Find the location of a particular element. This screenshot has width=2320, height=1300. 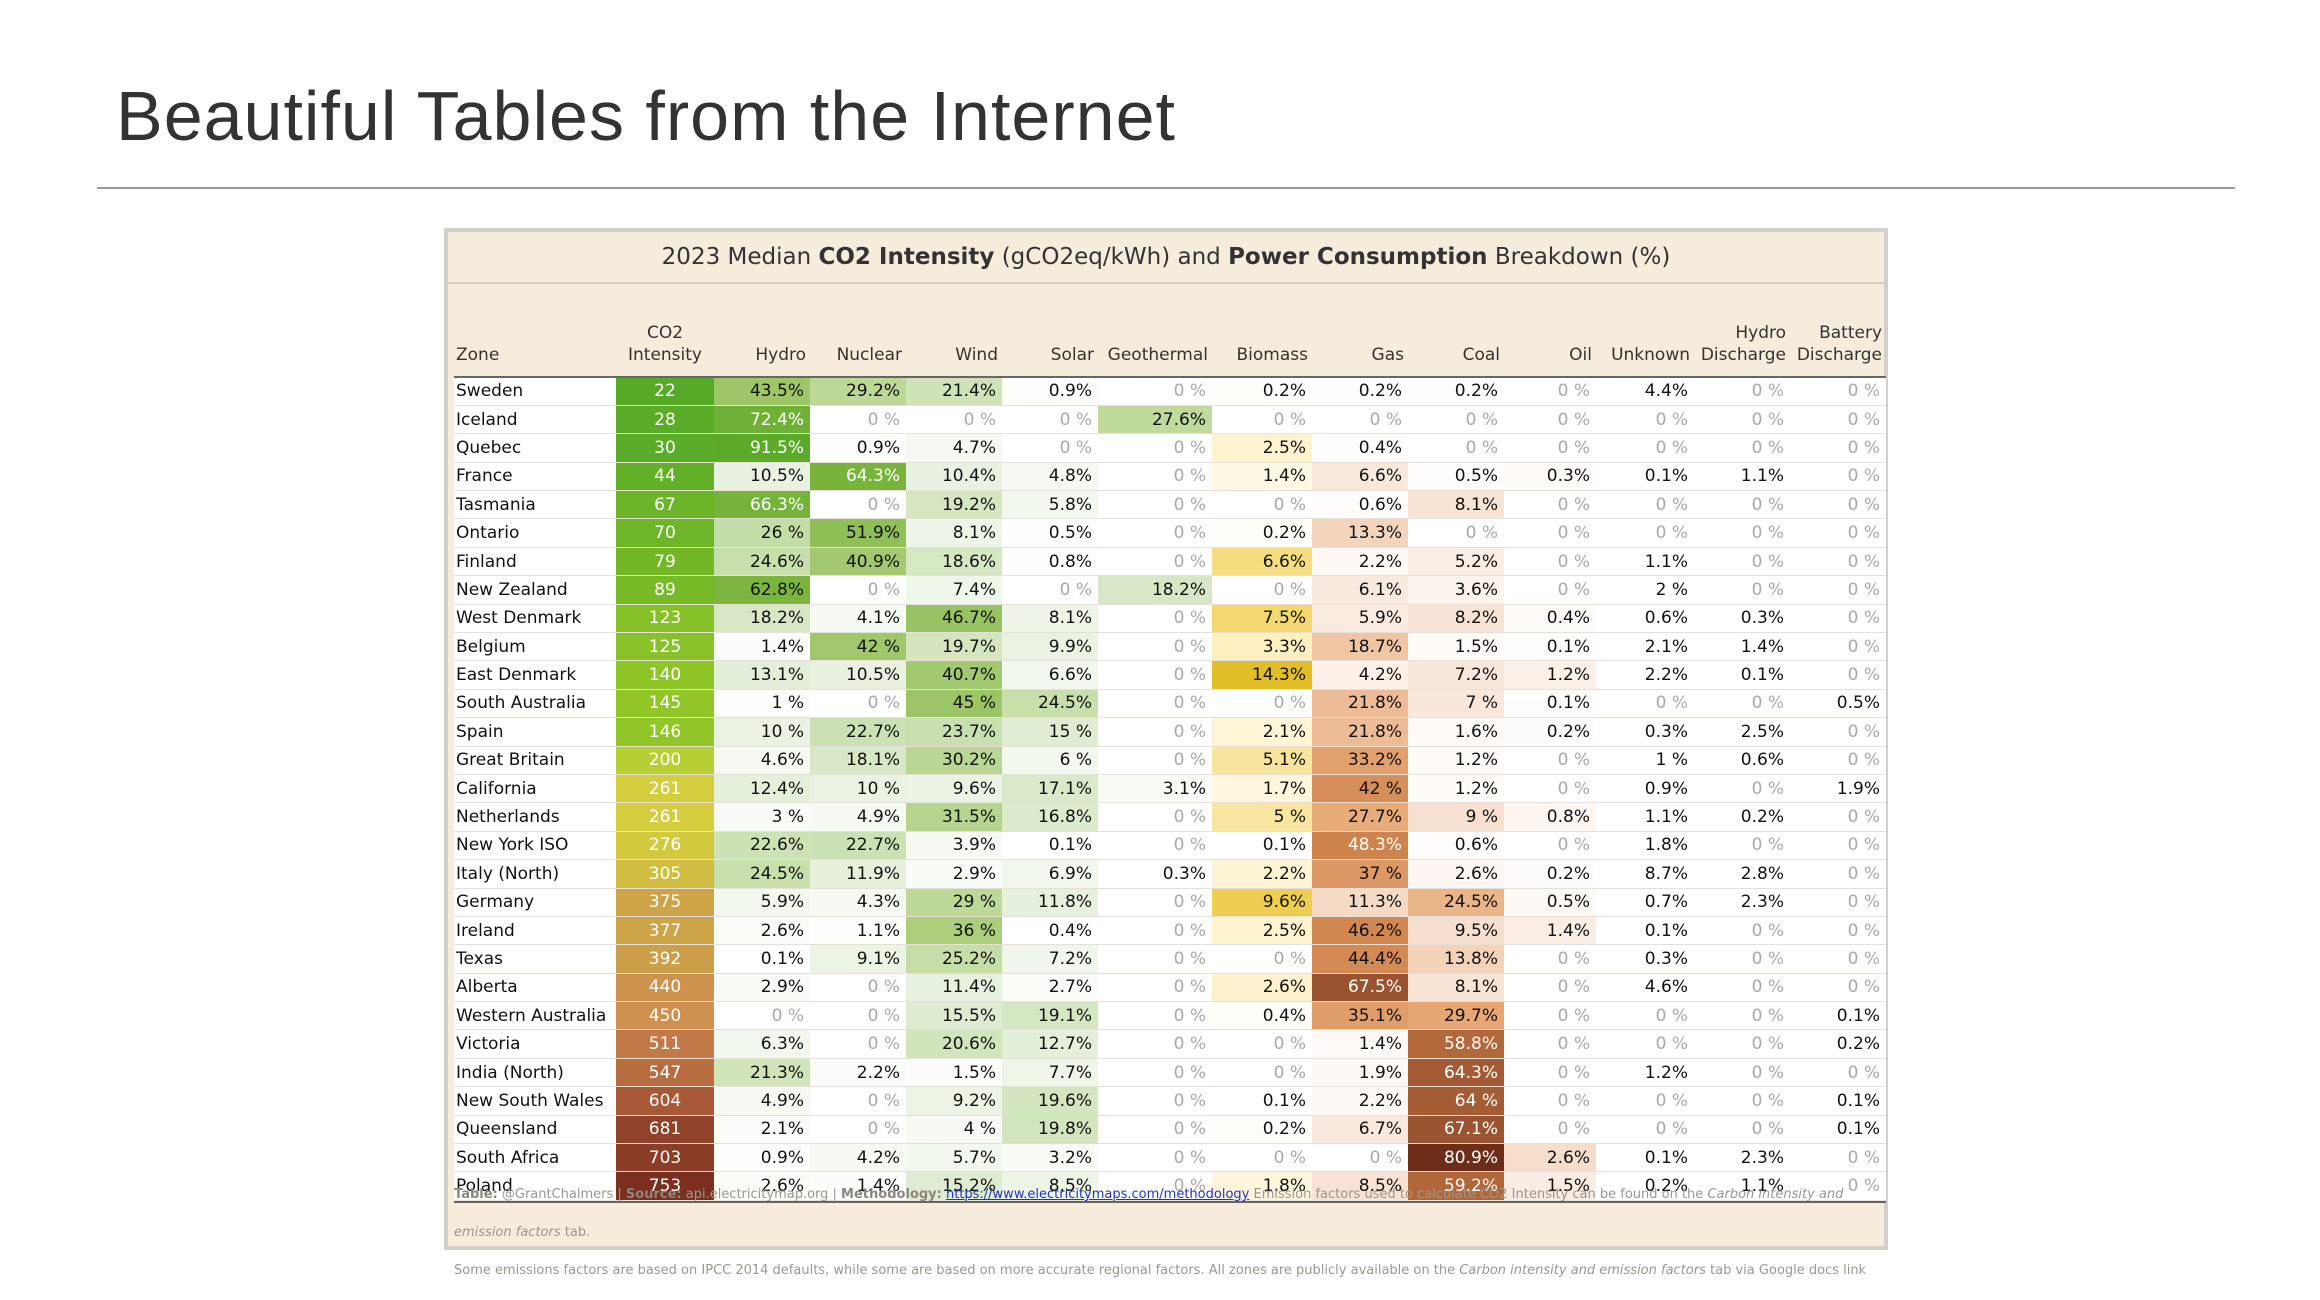

zone-cell: Ireland is located at coordinates (535, 931).